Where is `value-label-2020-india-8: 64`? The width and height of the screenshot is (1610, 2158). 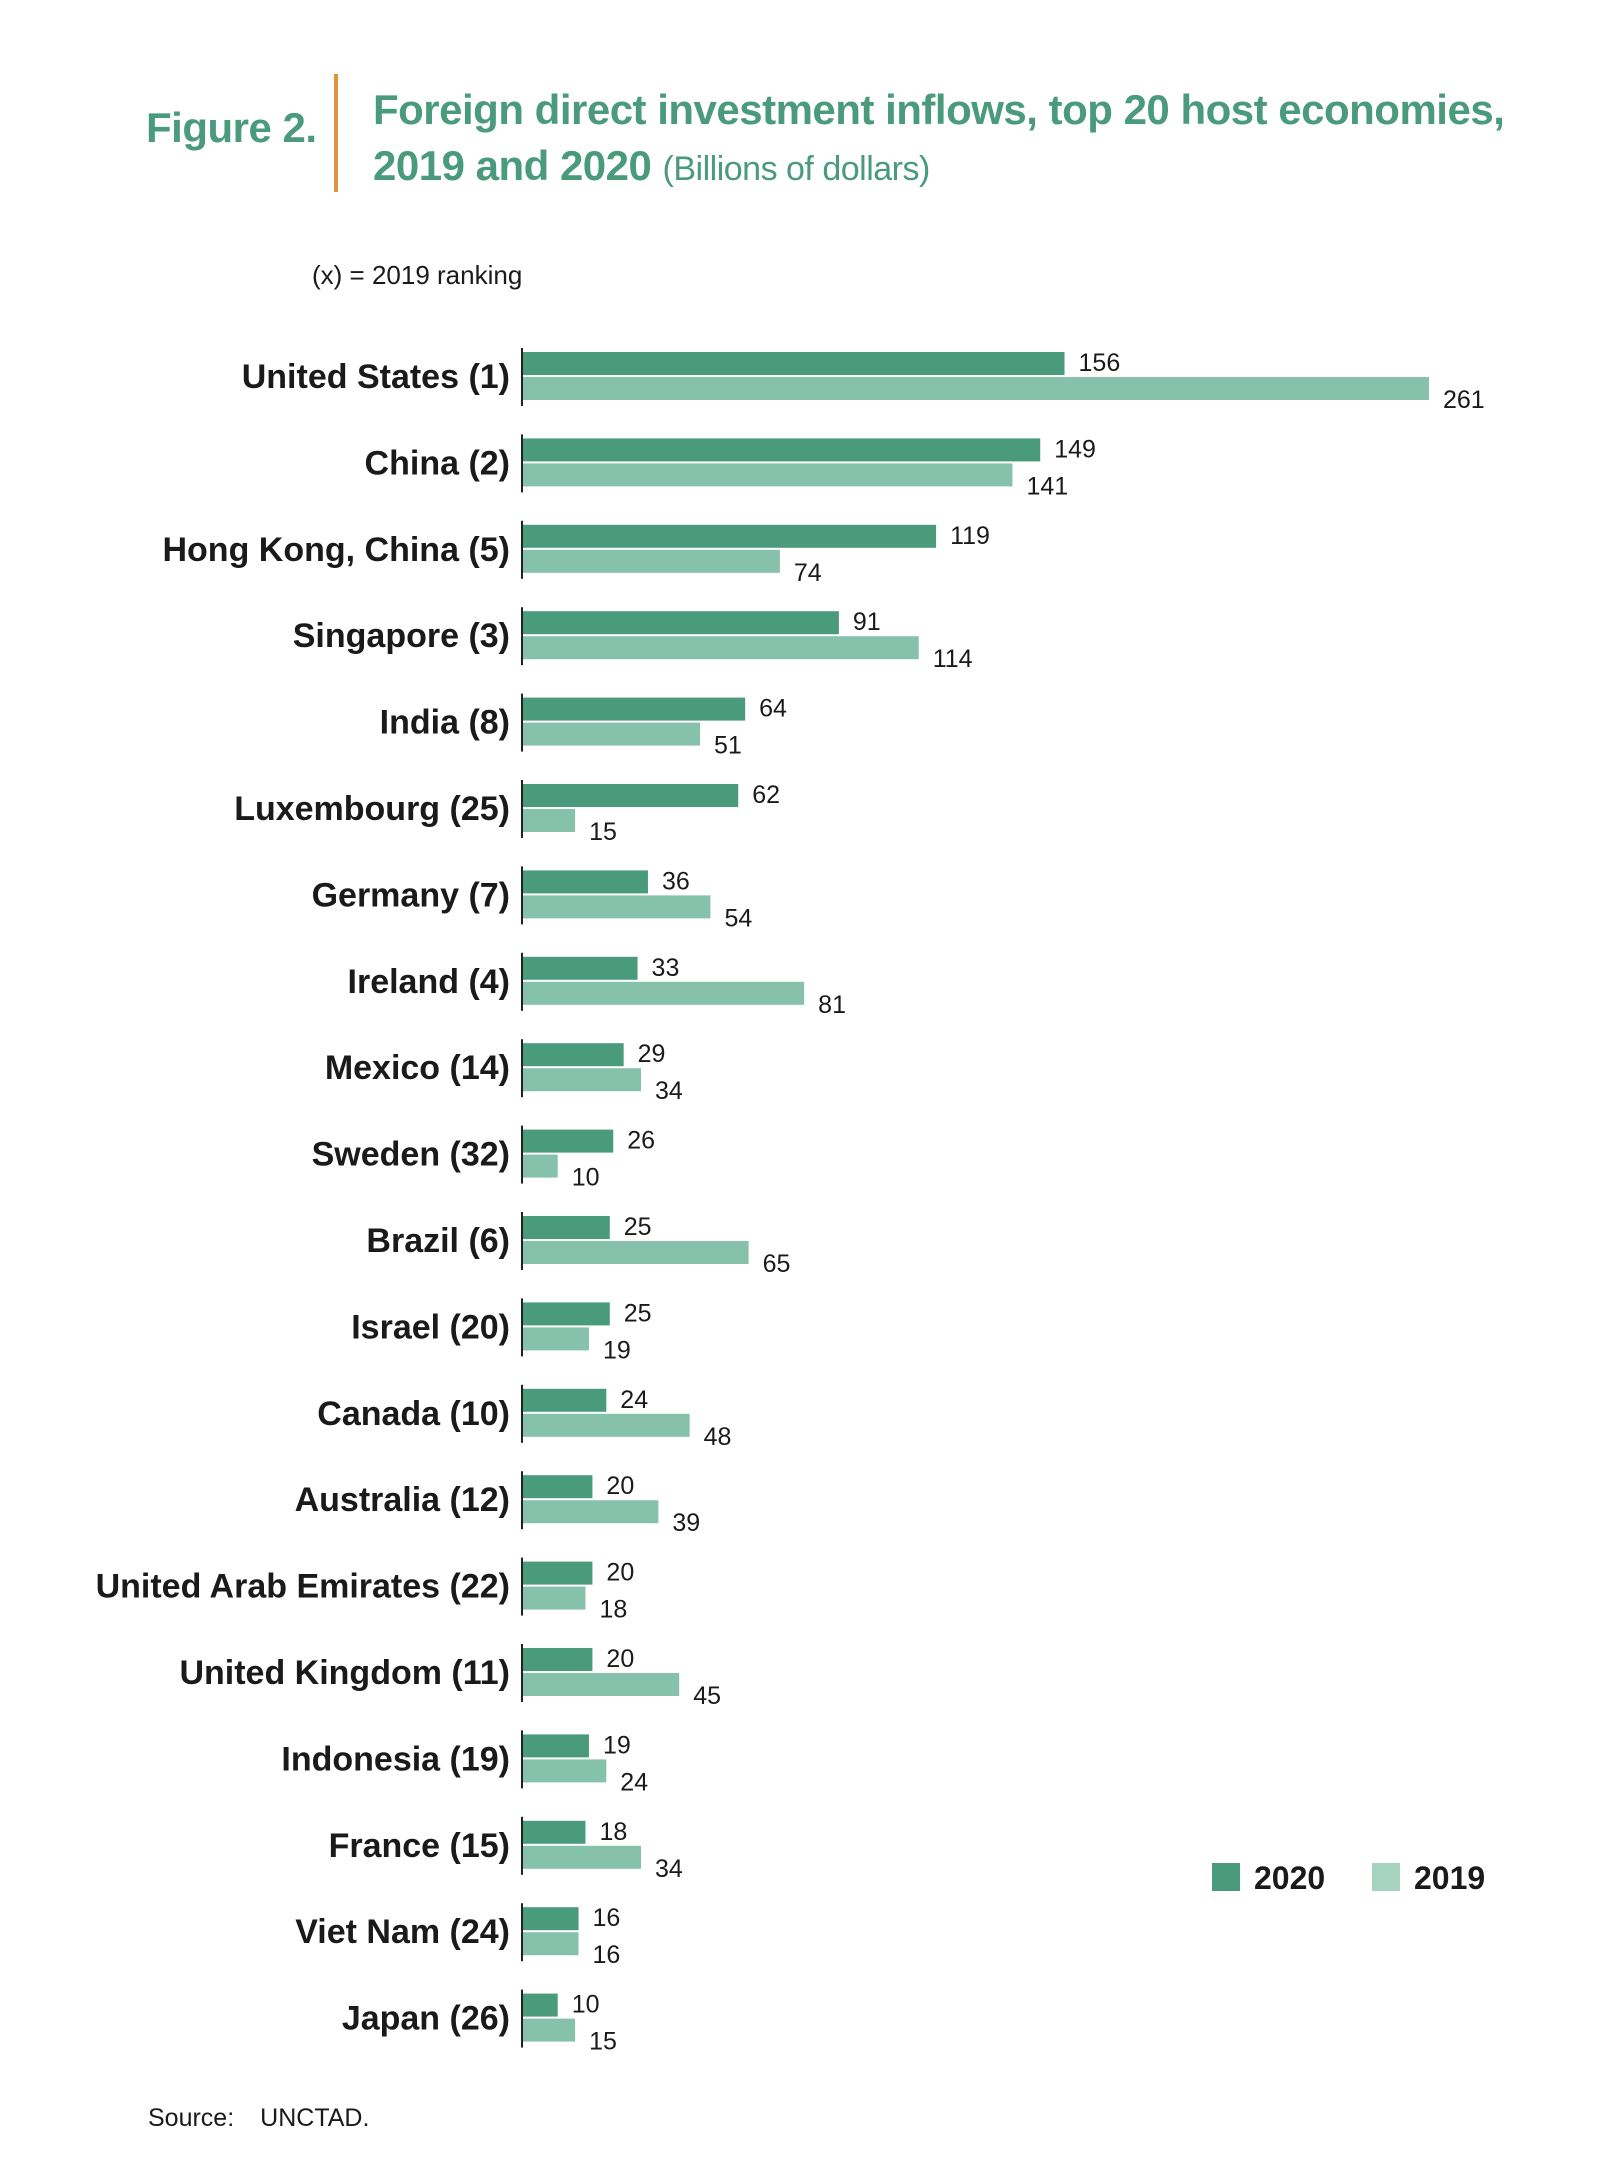 value-label-2020-india-8: 64 is located at coordinates (773, 709).